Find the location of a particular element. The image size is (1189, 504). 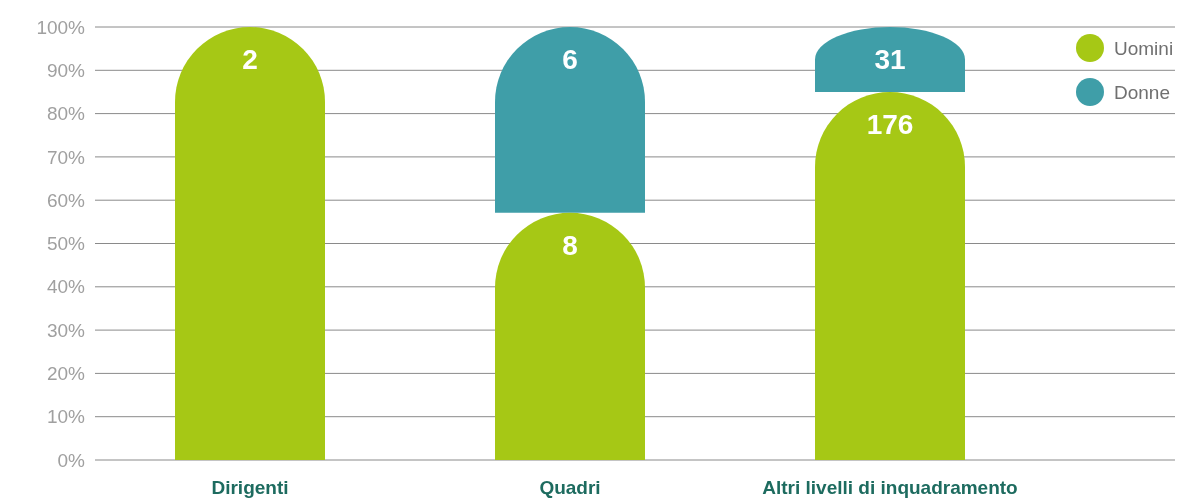

annotation: 8 is located at coordinates (570, 245).